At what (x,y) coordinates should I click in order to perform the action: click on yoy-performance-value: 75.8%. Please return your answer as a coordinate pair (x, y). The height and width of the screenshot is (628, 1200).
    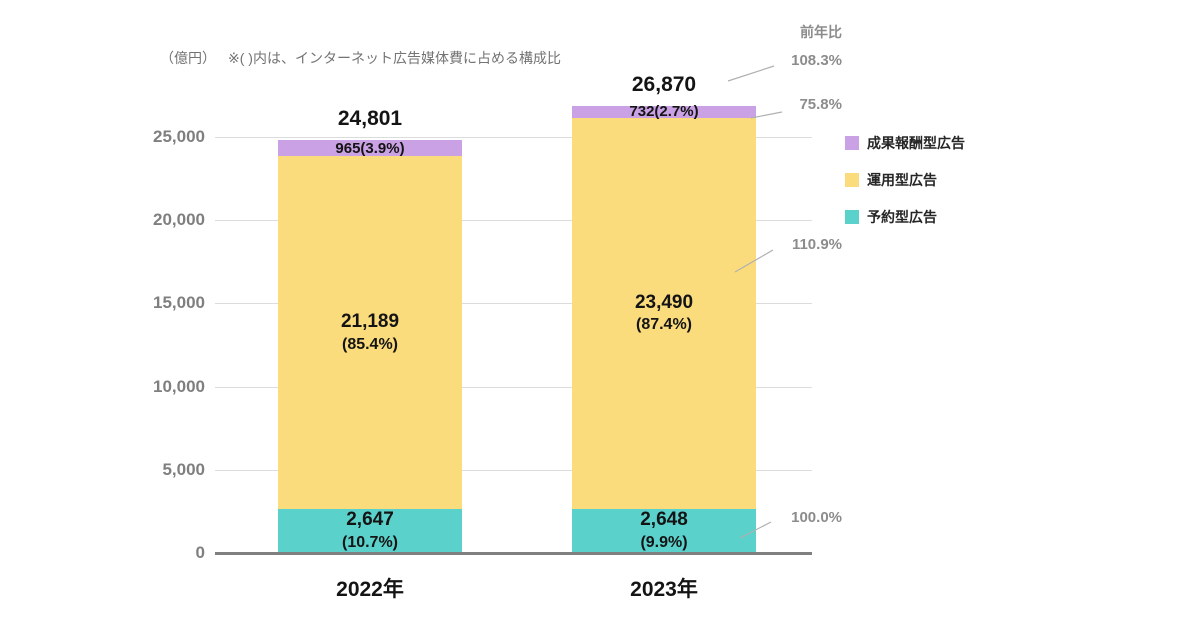
    Looking at the image, I should click on (820, 104).